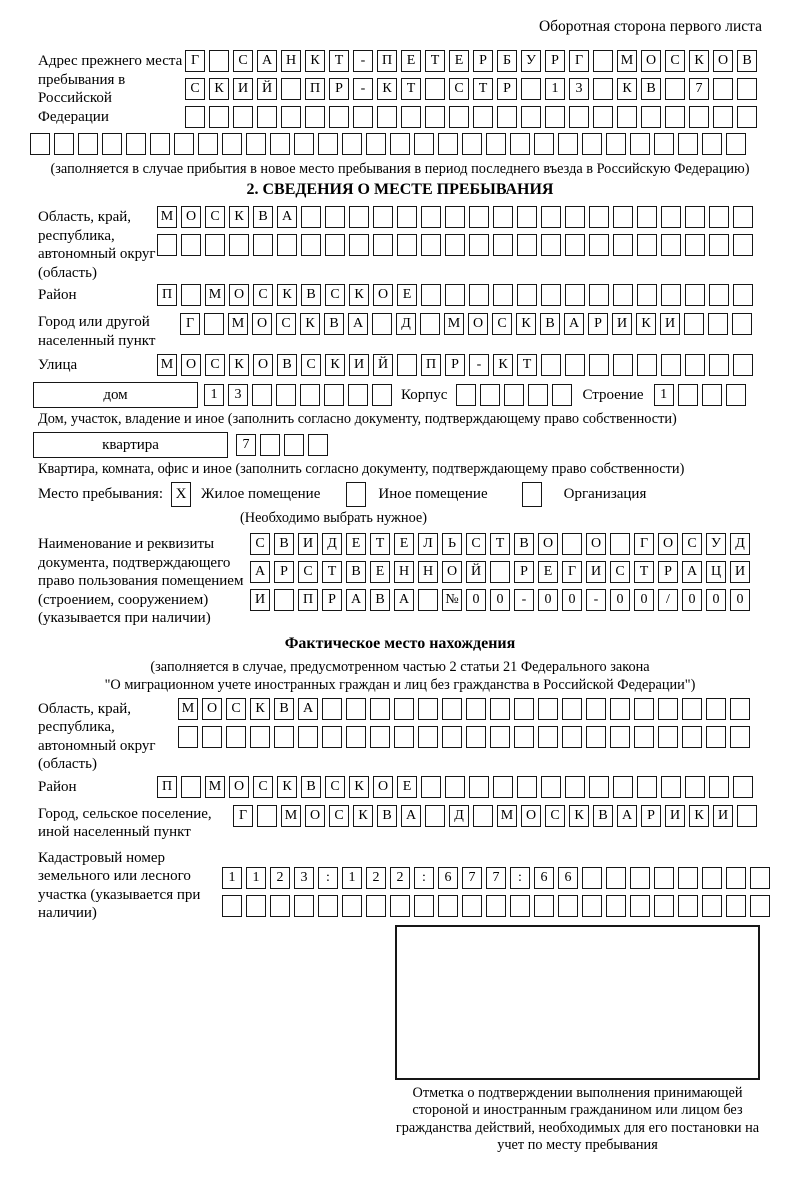  What do you see at coordinates (531, 61) in the screenshot?
I see `char-box: У` at bounding box center [531, 61].